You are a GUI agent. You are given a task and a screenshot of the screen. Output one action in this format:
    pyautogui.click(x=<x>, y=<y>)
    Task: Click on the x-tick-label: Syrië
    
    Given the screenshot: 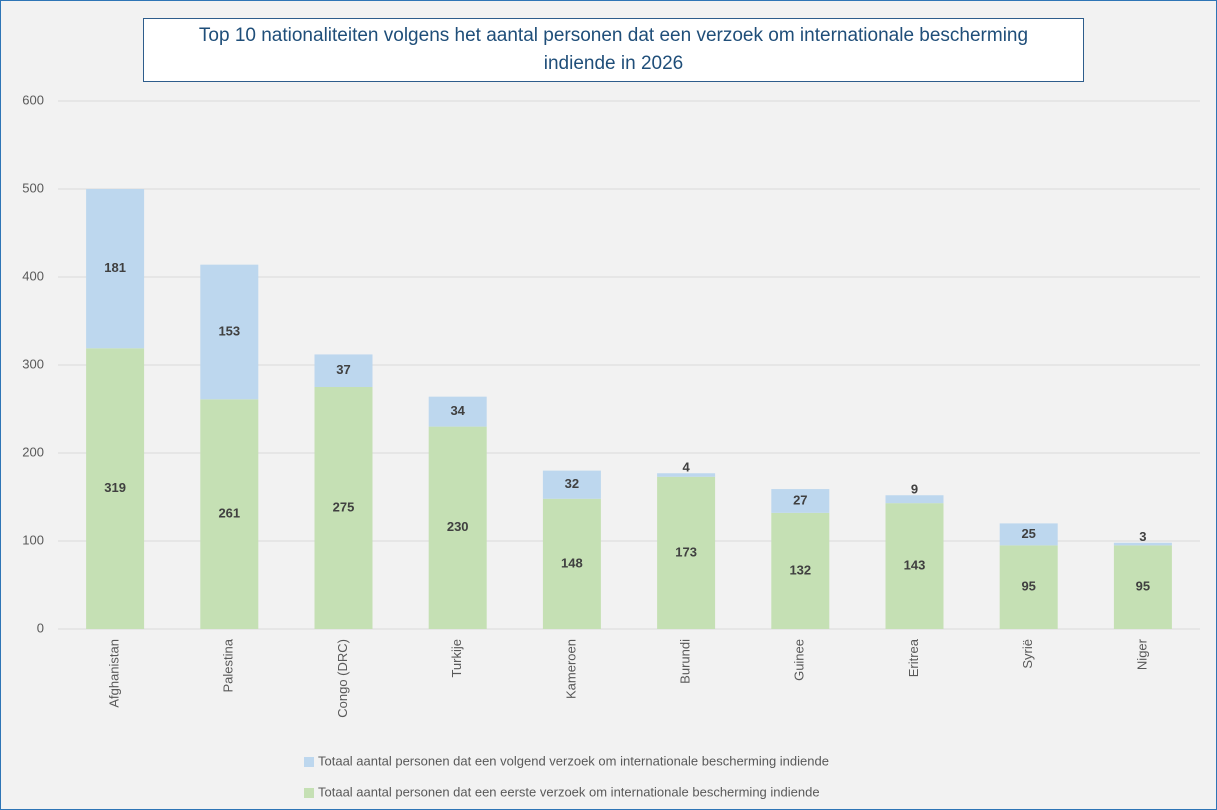 What is the action you would take?
    pyautogui.click(x=1027, y=654)
    